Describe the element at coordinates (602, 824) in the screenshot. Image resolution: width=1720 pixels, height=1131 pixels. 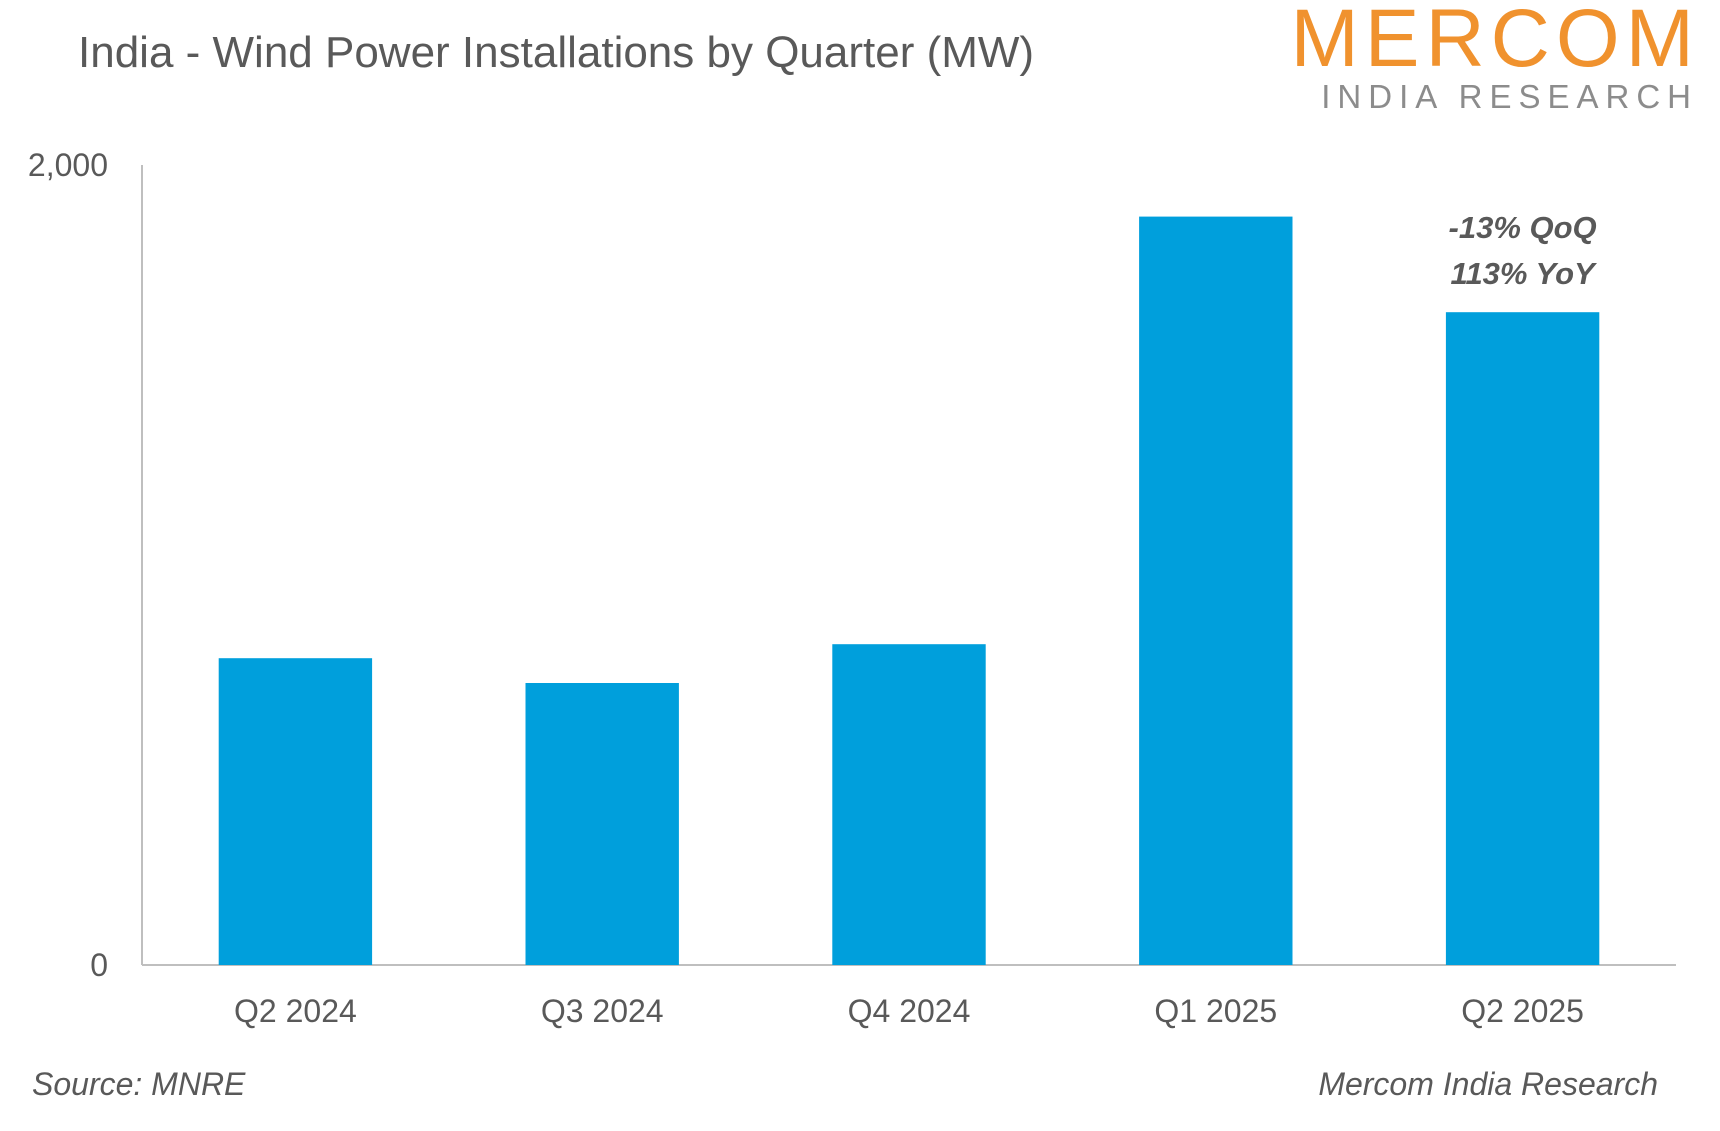
I see `bar-q3-2024` at that location.